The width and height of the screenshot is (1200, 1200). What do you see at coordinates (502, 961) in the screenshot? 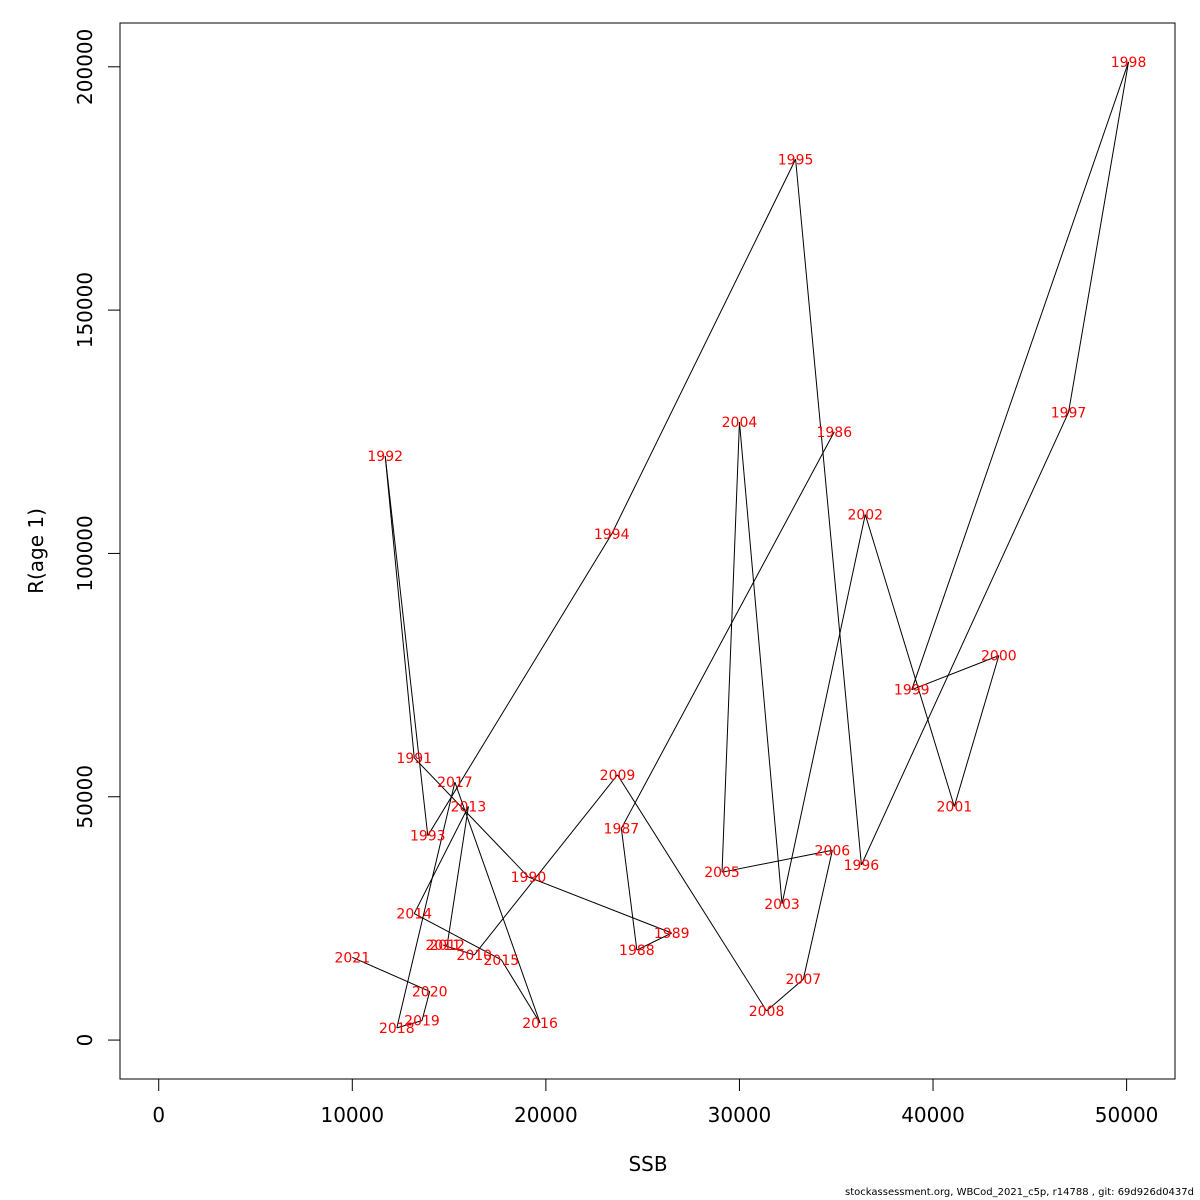
I see `point-label-2015: 2015` at bounding box center [502, 961].